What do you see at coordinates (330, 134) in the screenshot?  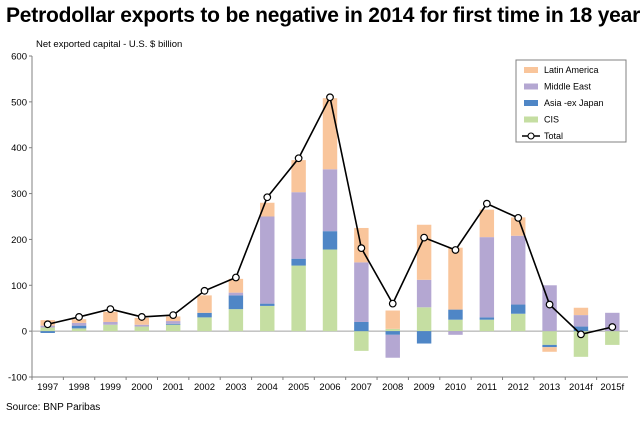 I see `bar-latin-america-2006` at bounding box center [330, 134].